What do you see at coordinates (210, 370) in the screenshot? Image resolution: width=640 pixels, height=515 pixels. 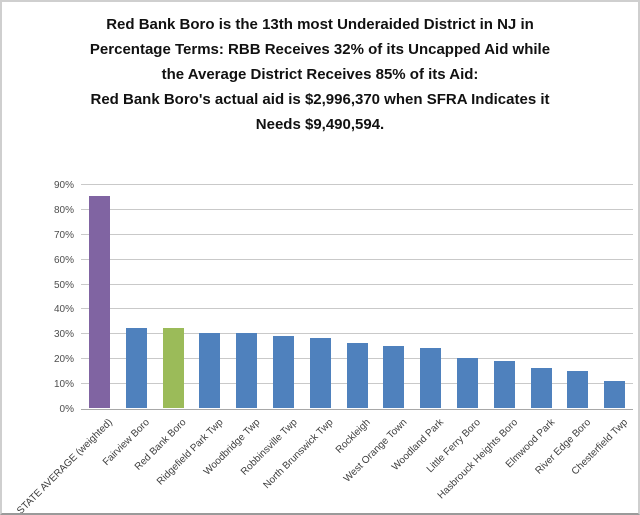 I see `bar-ridgefield-park-twp` at bounding box center [210, 370].